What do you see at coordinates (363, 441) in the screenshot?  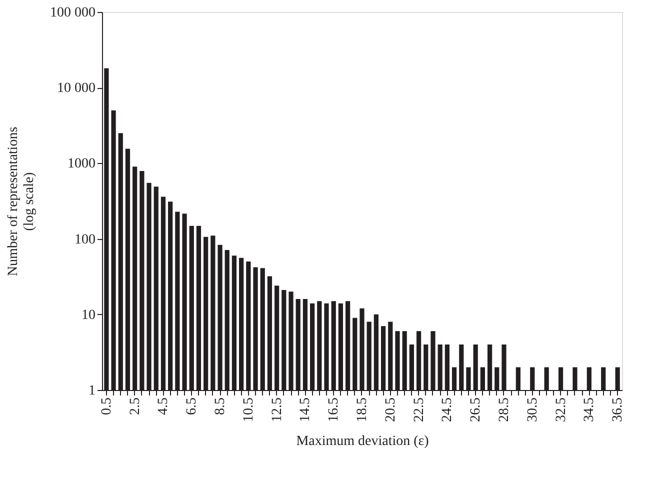 I see `x-axis-title: Maximum deviation (ε)` at bounding box center [363, 441].